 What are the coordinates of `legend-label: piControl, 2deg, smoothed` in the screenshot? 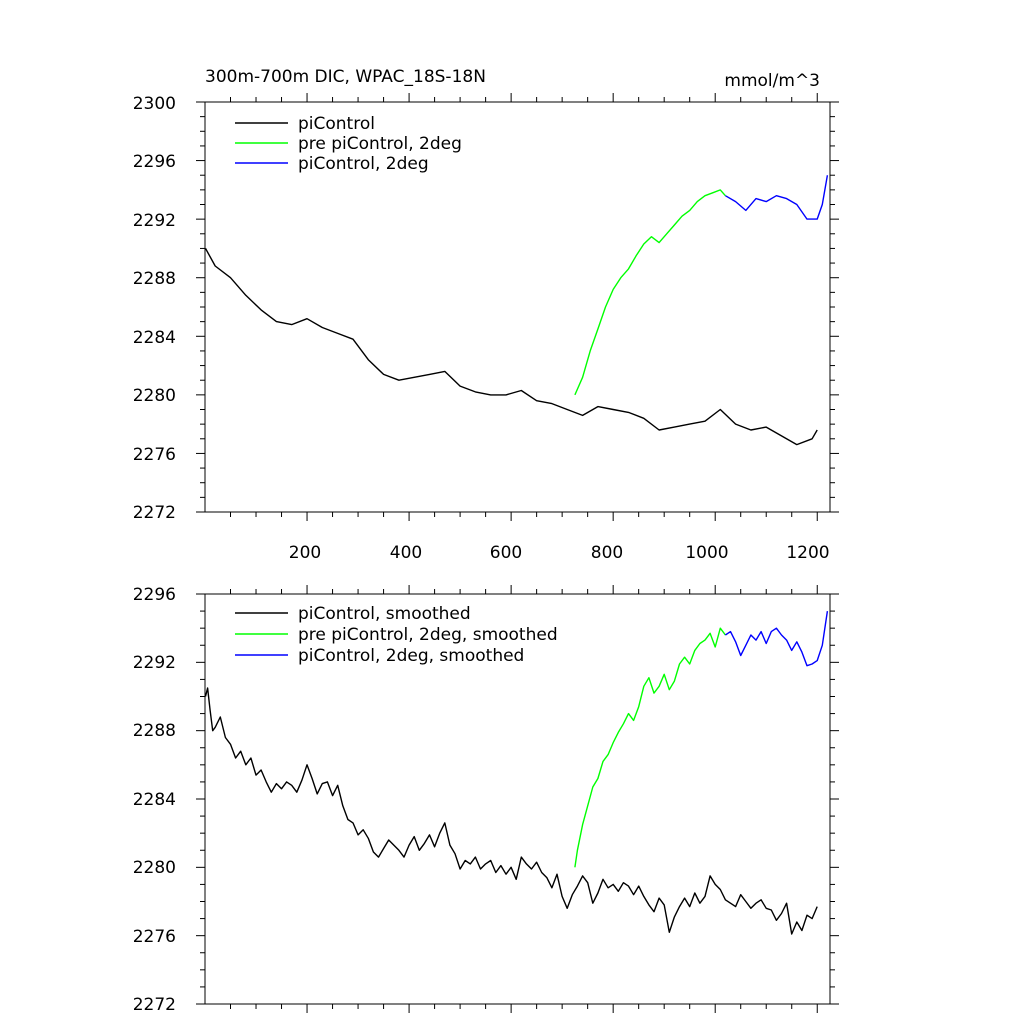 It's located at (411, 656).